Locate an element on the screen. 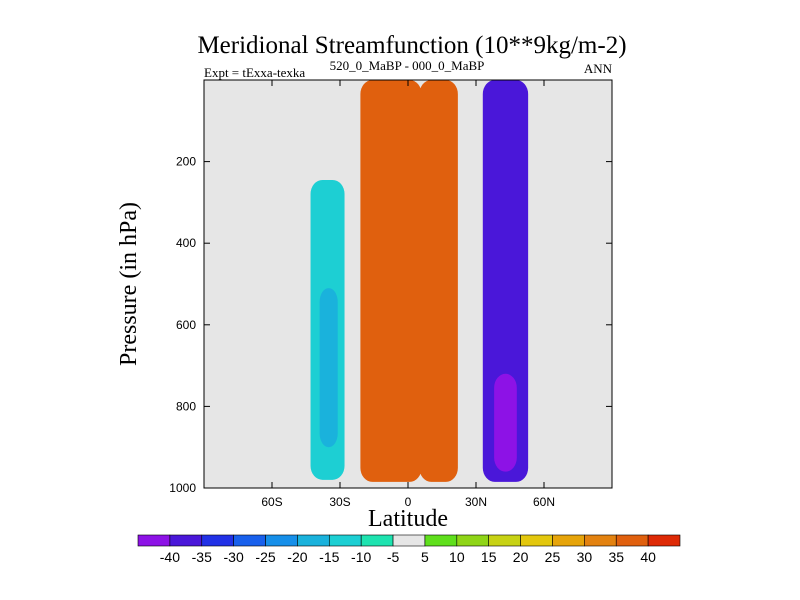 Image resolution: width=800 pixels, height=600 pixels. x-tick-label: 30N is located at coordinates (476, 502).